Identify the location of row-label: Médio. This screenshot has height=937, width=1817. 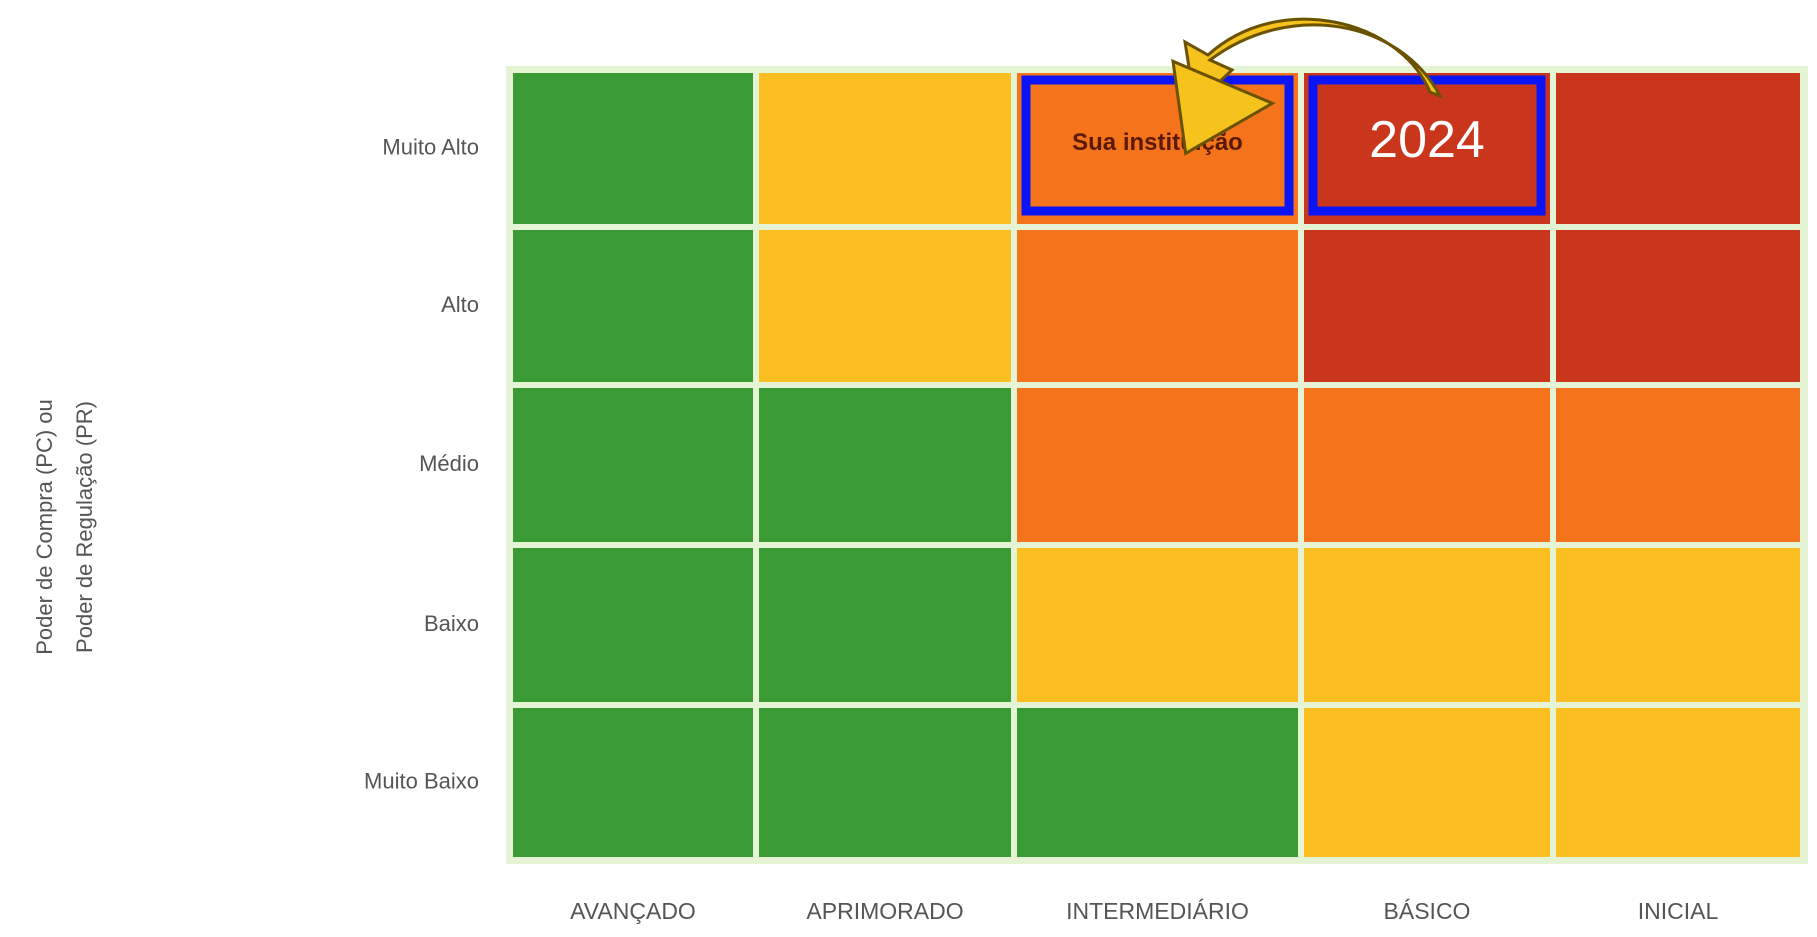
(449, 463).